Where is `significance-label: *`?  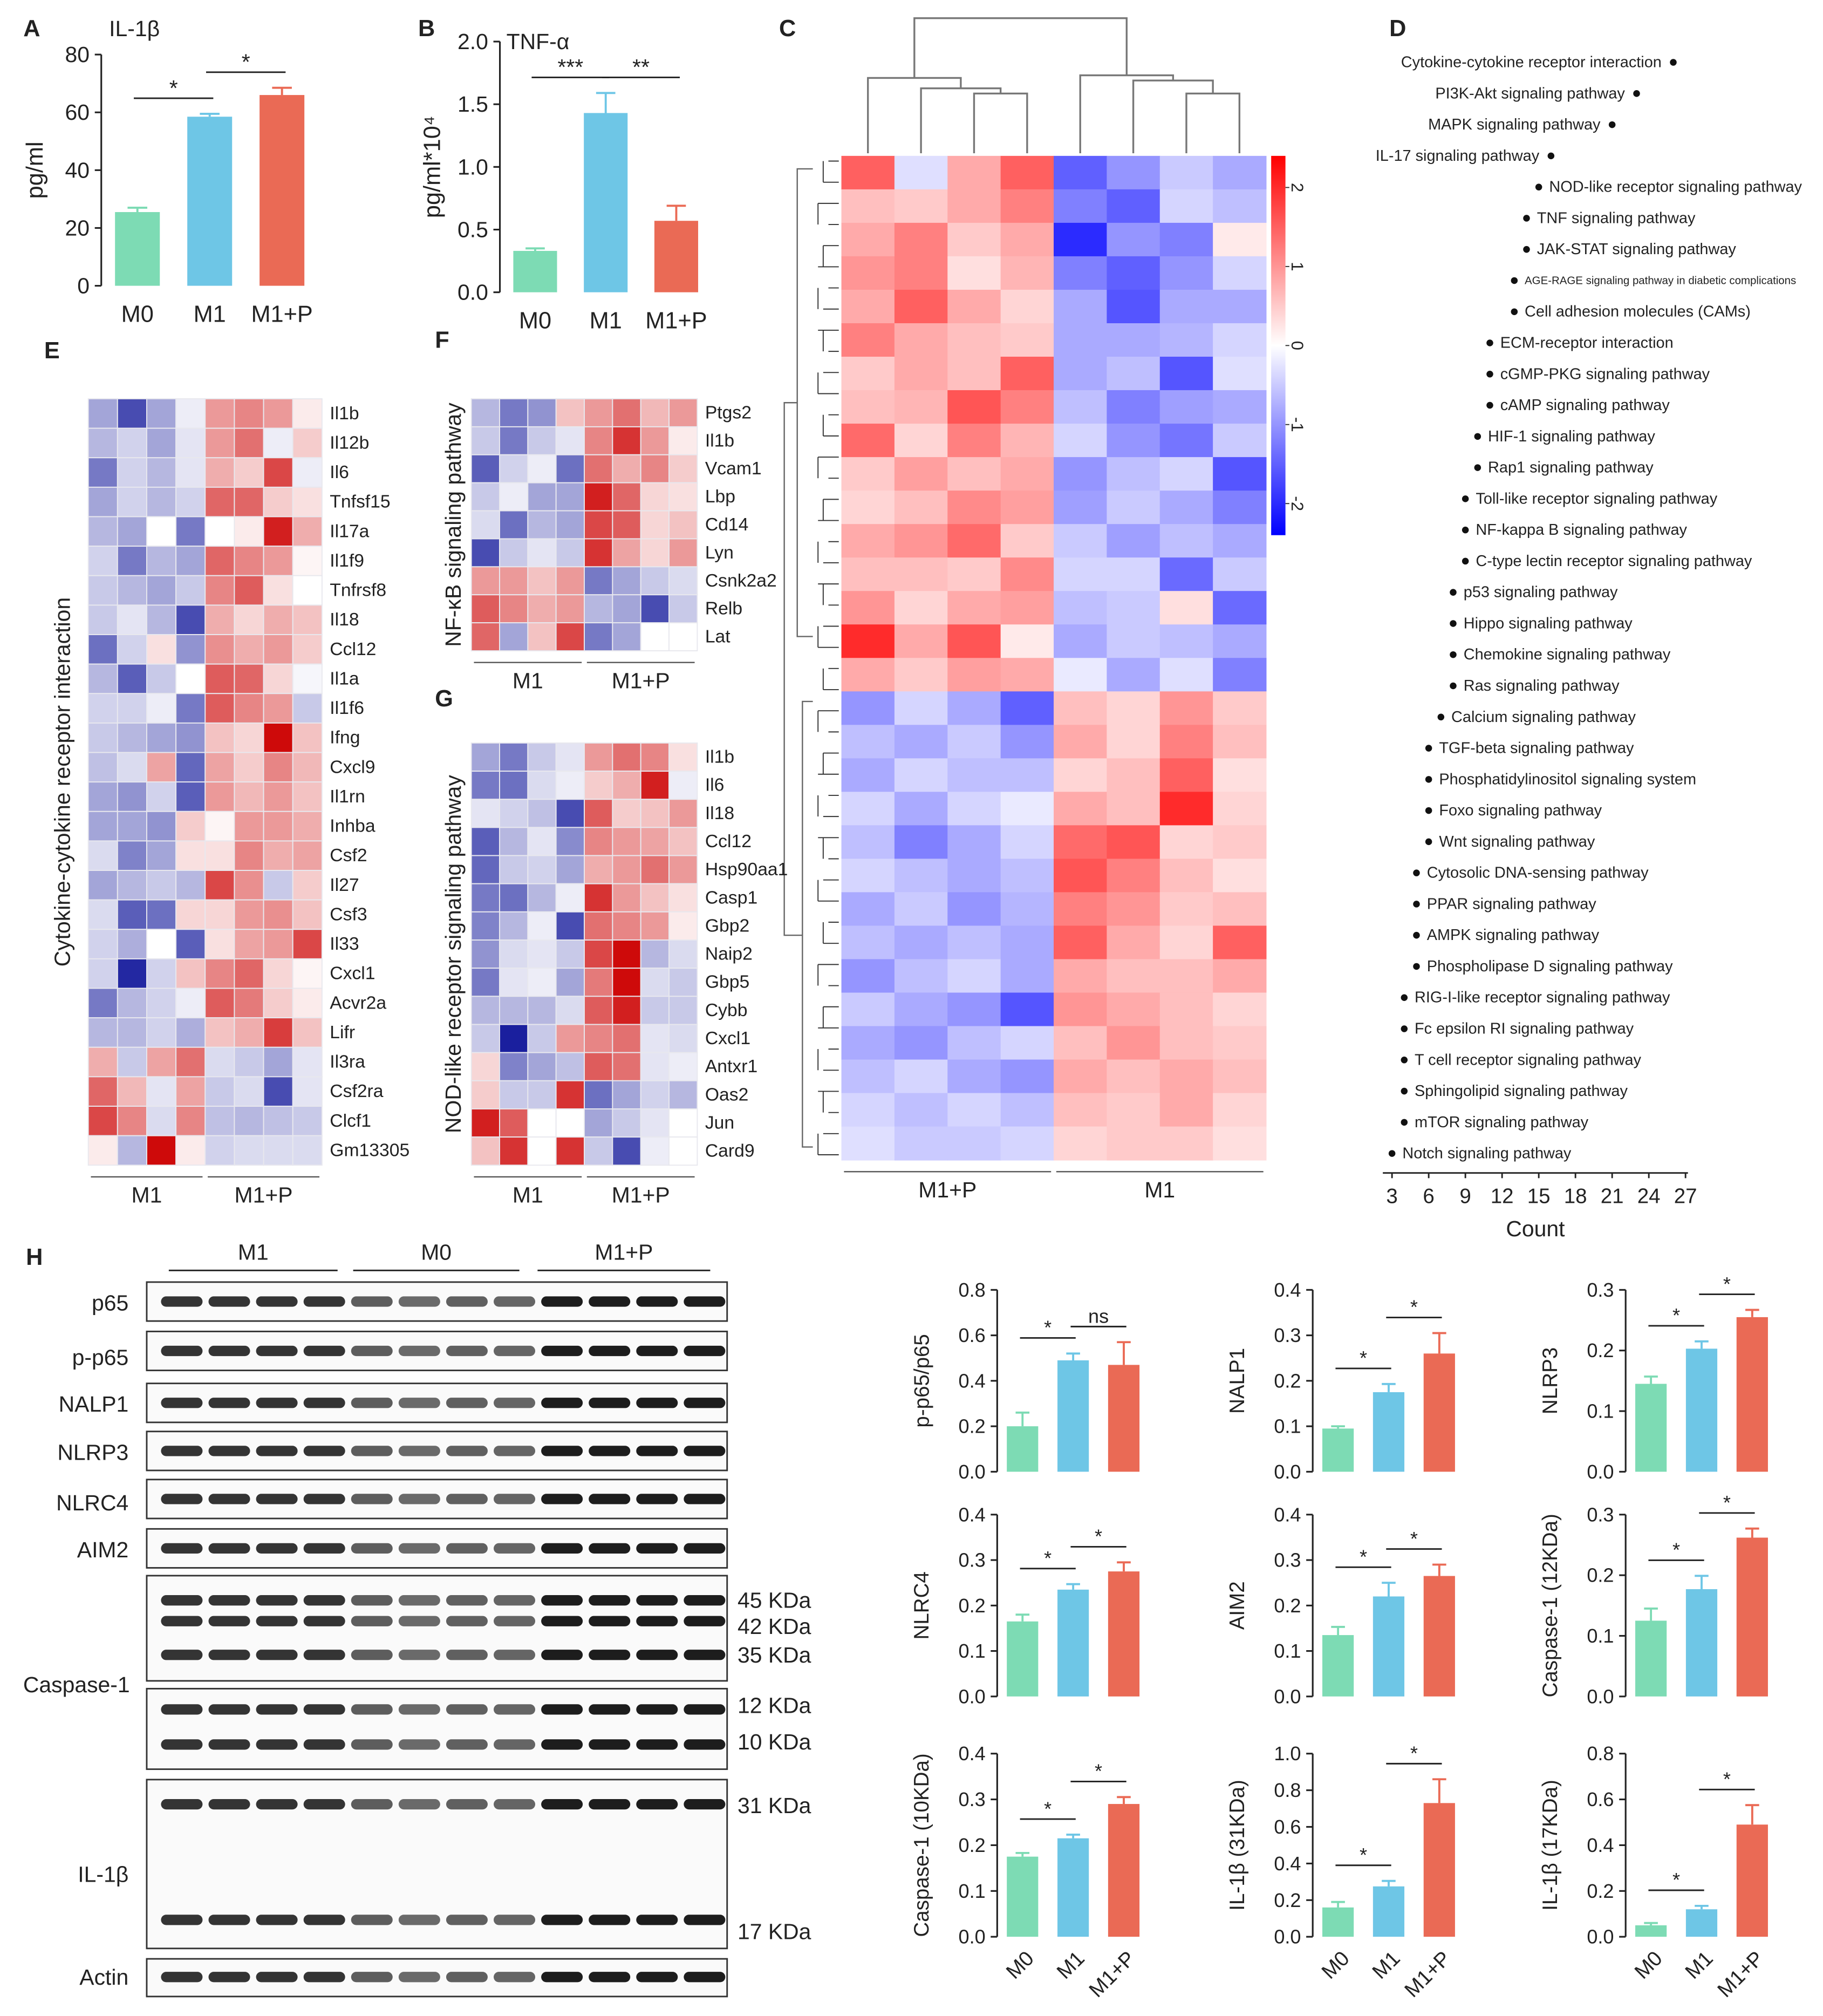 significance-label: * is located at coordinates (1364, 1358).